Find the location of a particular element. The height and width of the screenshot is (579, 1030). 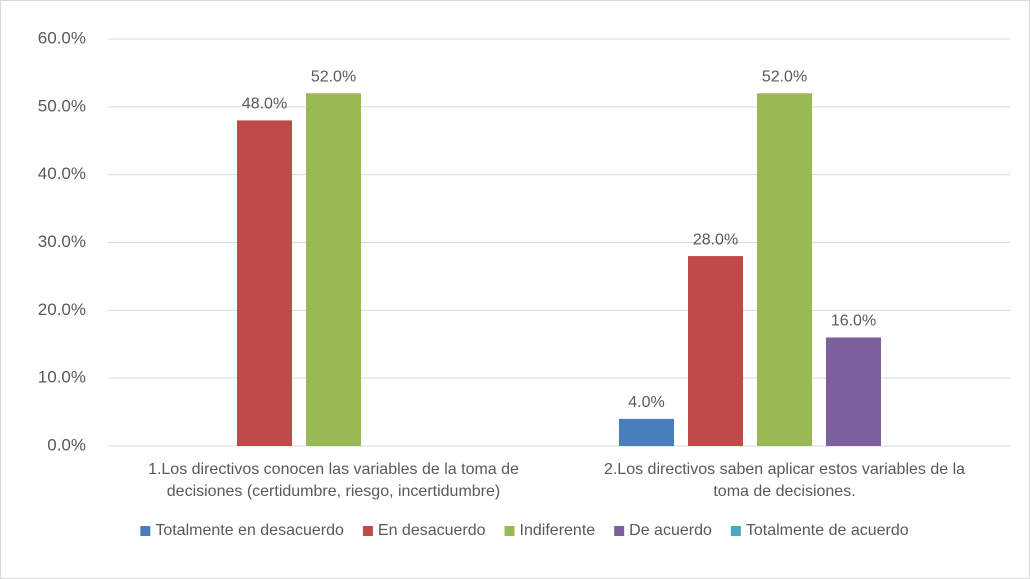

data-label: 28.0% is located at coordinates (715, 239).